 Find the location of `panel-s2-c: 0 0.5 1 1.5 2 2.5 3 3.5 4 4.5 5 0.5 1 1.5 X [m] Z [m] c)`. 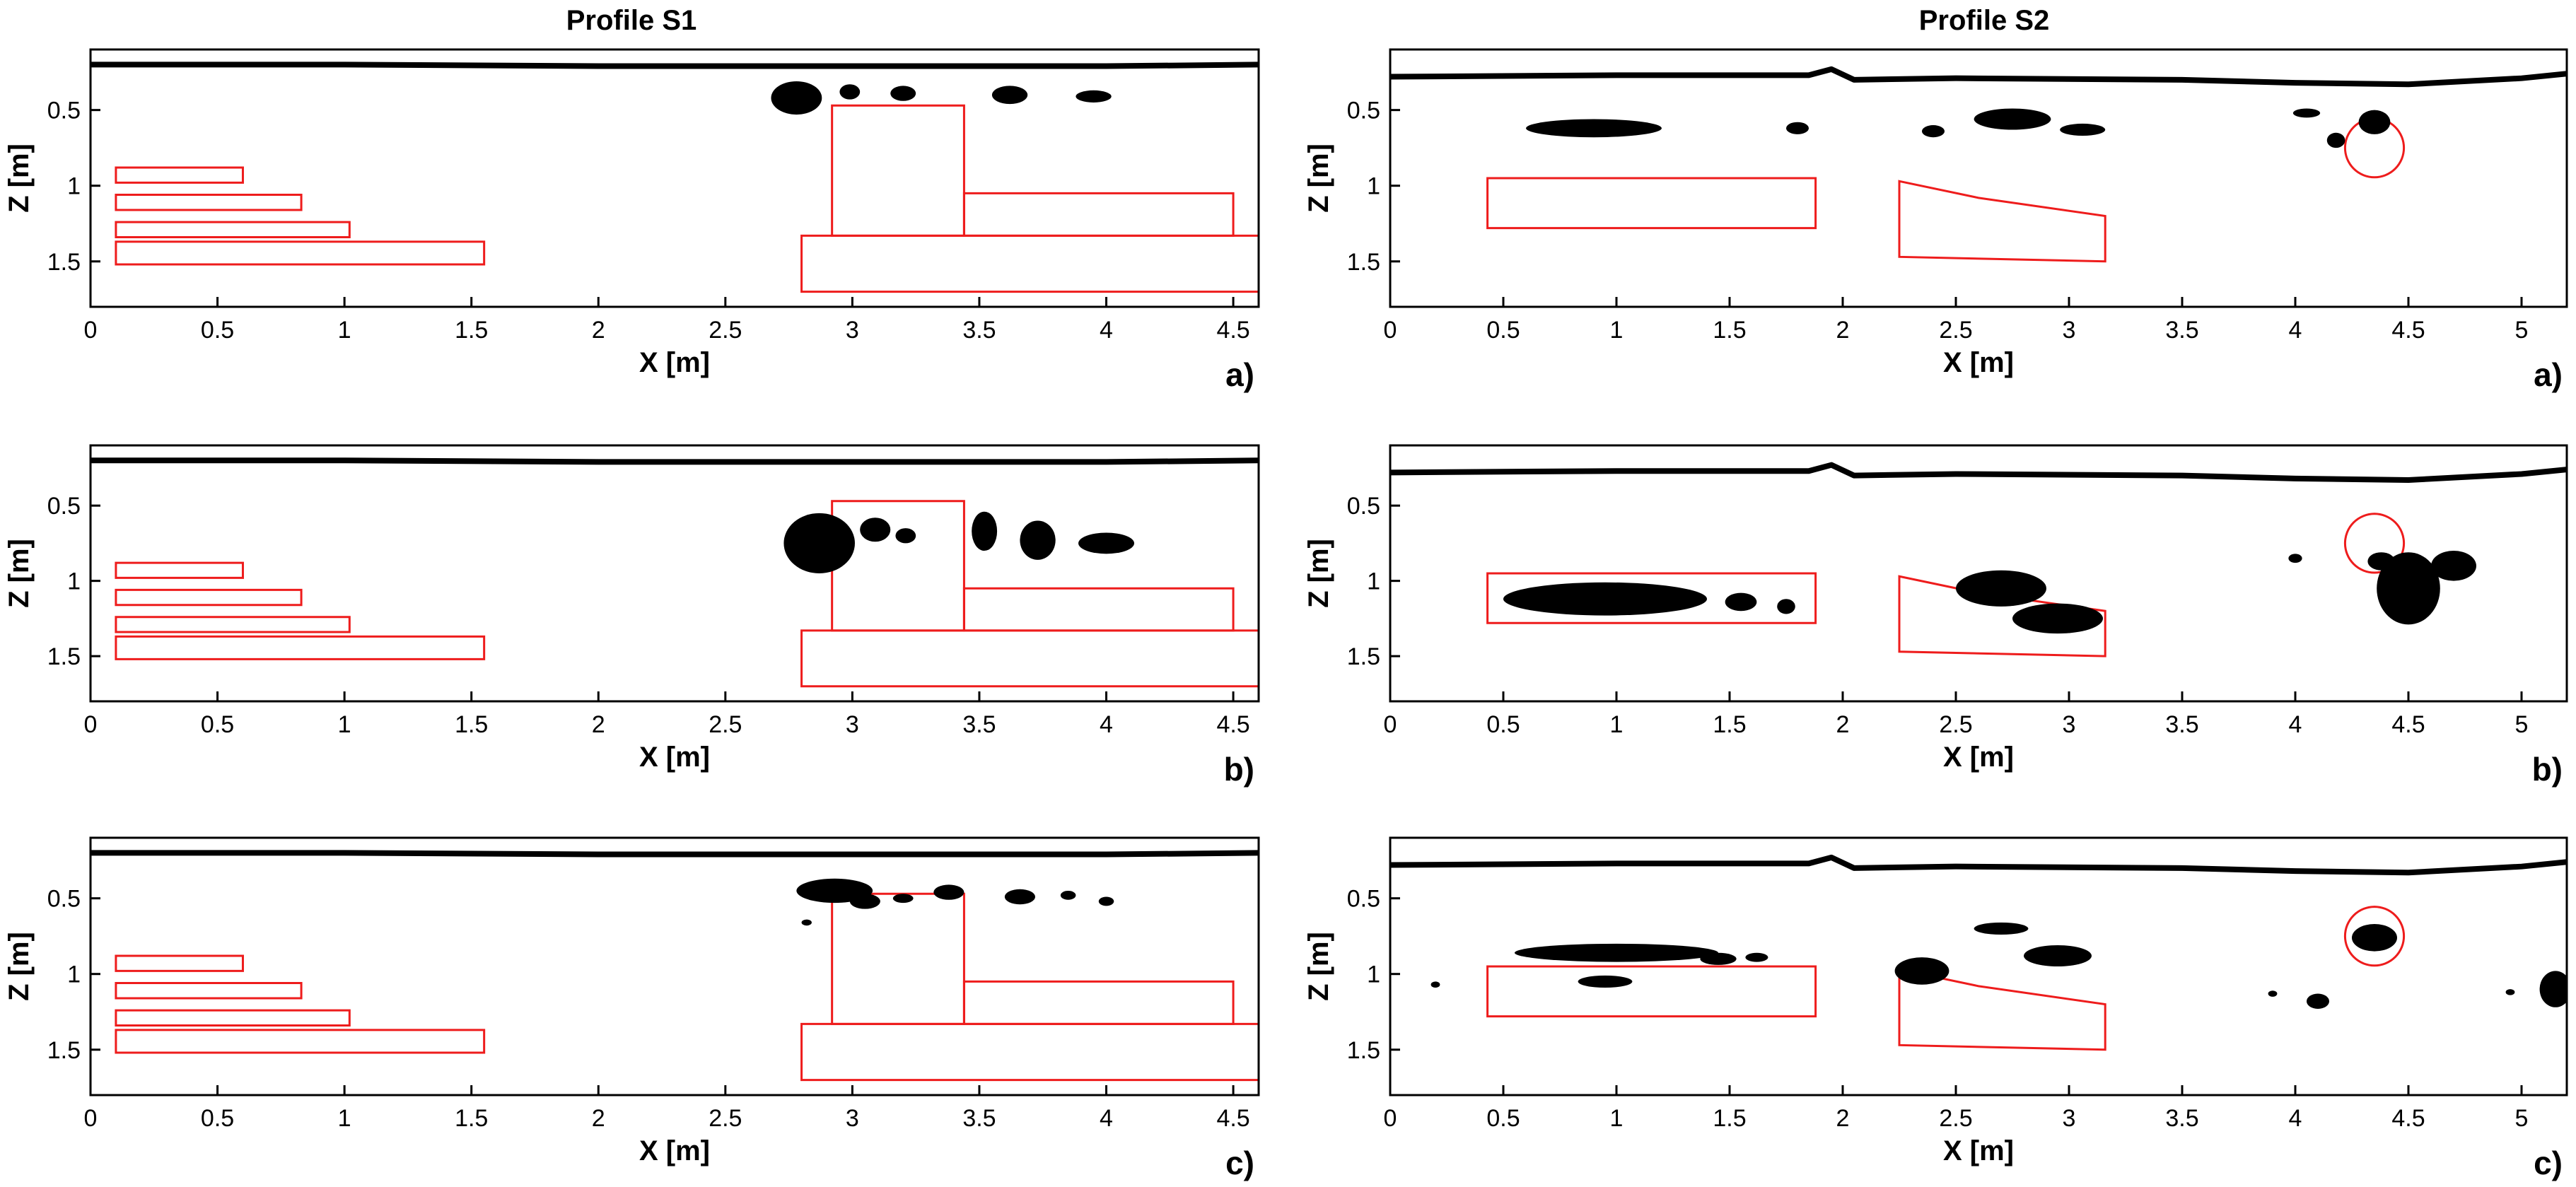

panel-s2-c: 0 0.5 1 1.5 2 2.5 3 3.5 4 4.5 5 0.5 1 1.5 X [m] Z [m] c) is located at coordinates (1935, 1008).